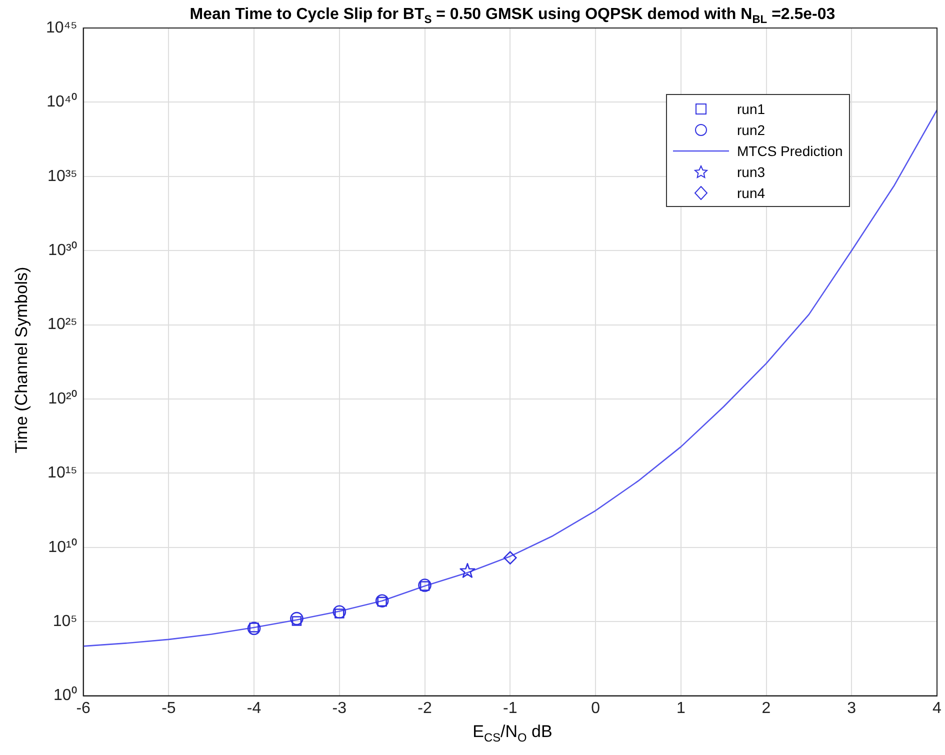 This screenshot has width=945, height=755. What do you see at coordinates (65, 621) in the screenshot?
I see `y-tick-label: 10⁵` at bounding box center [65, 621].